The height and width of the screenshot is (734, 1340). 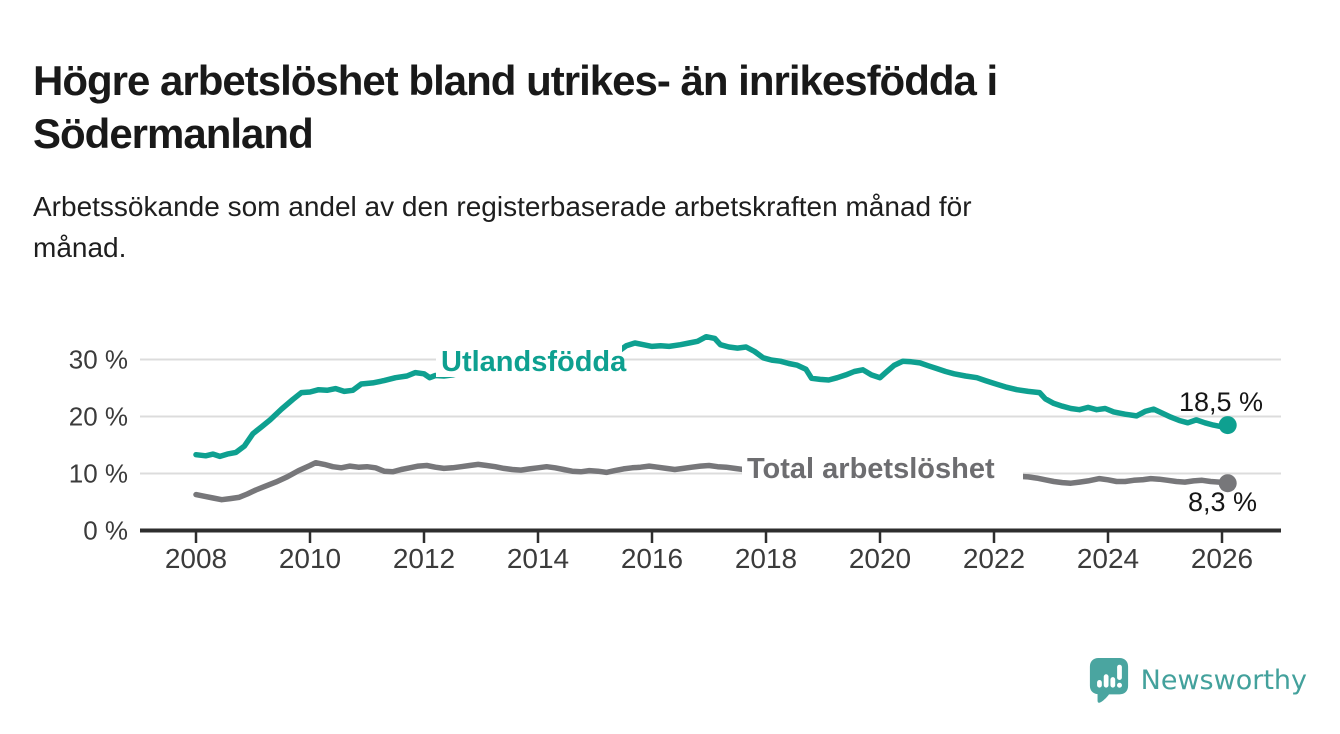 What do you see at coordinates (1227, 425) in the screenshot?
I see `series-endpoint-utlandsfodda` at bounding box center [1227, 425].